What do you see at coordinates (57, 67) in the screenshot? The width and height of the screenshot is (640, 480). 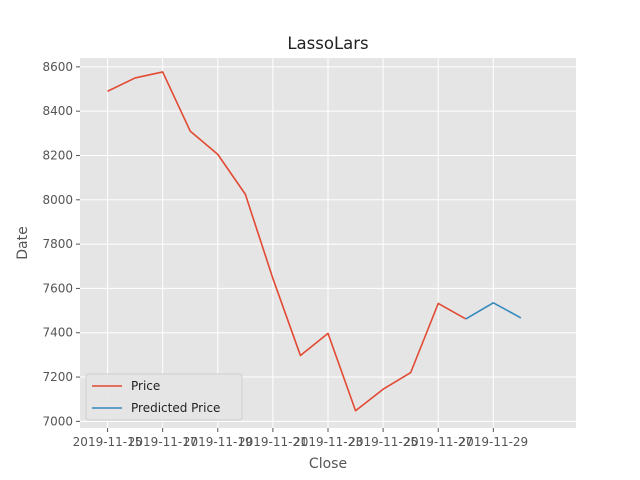 I see `y-tick-label: 8600` at bounding box center [57, 67].